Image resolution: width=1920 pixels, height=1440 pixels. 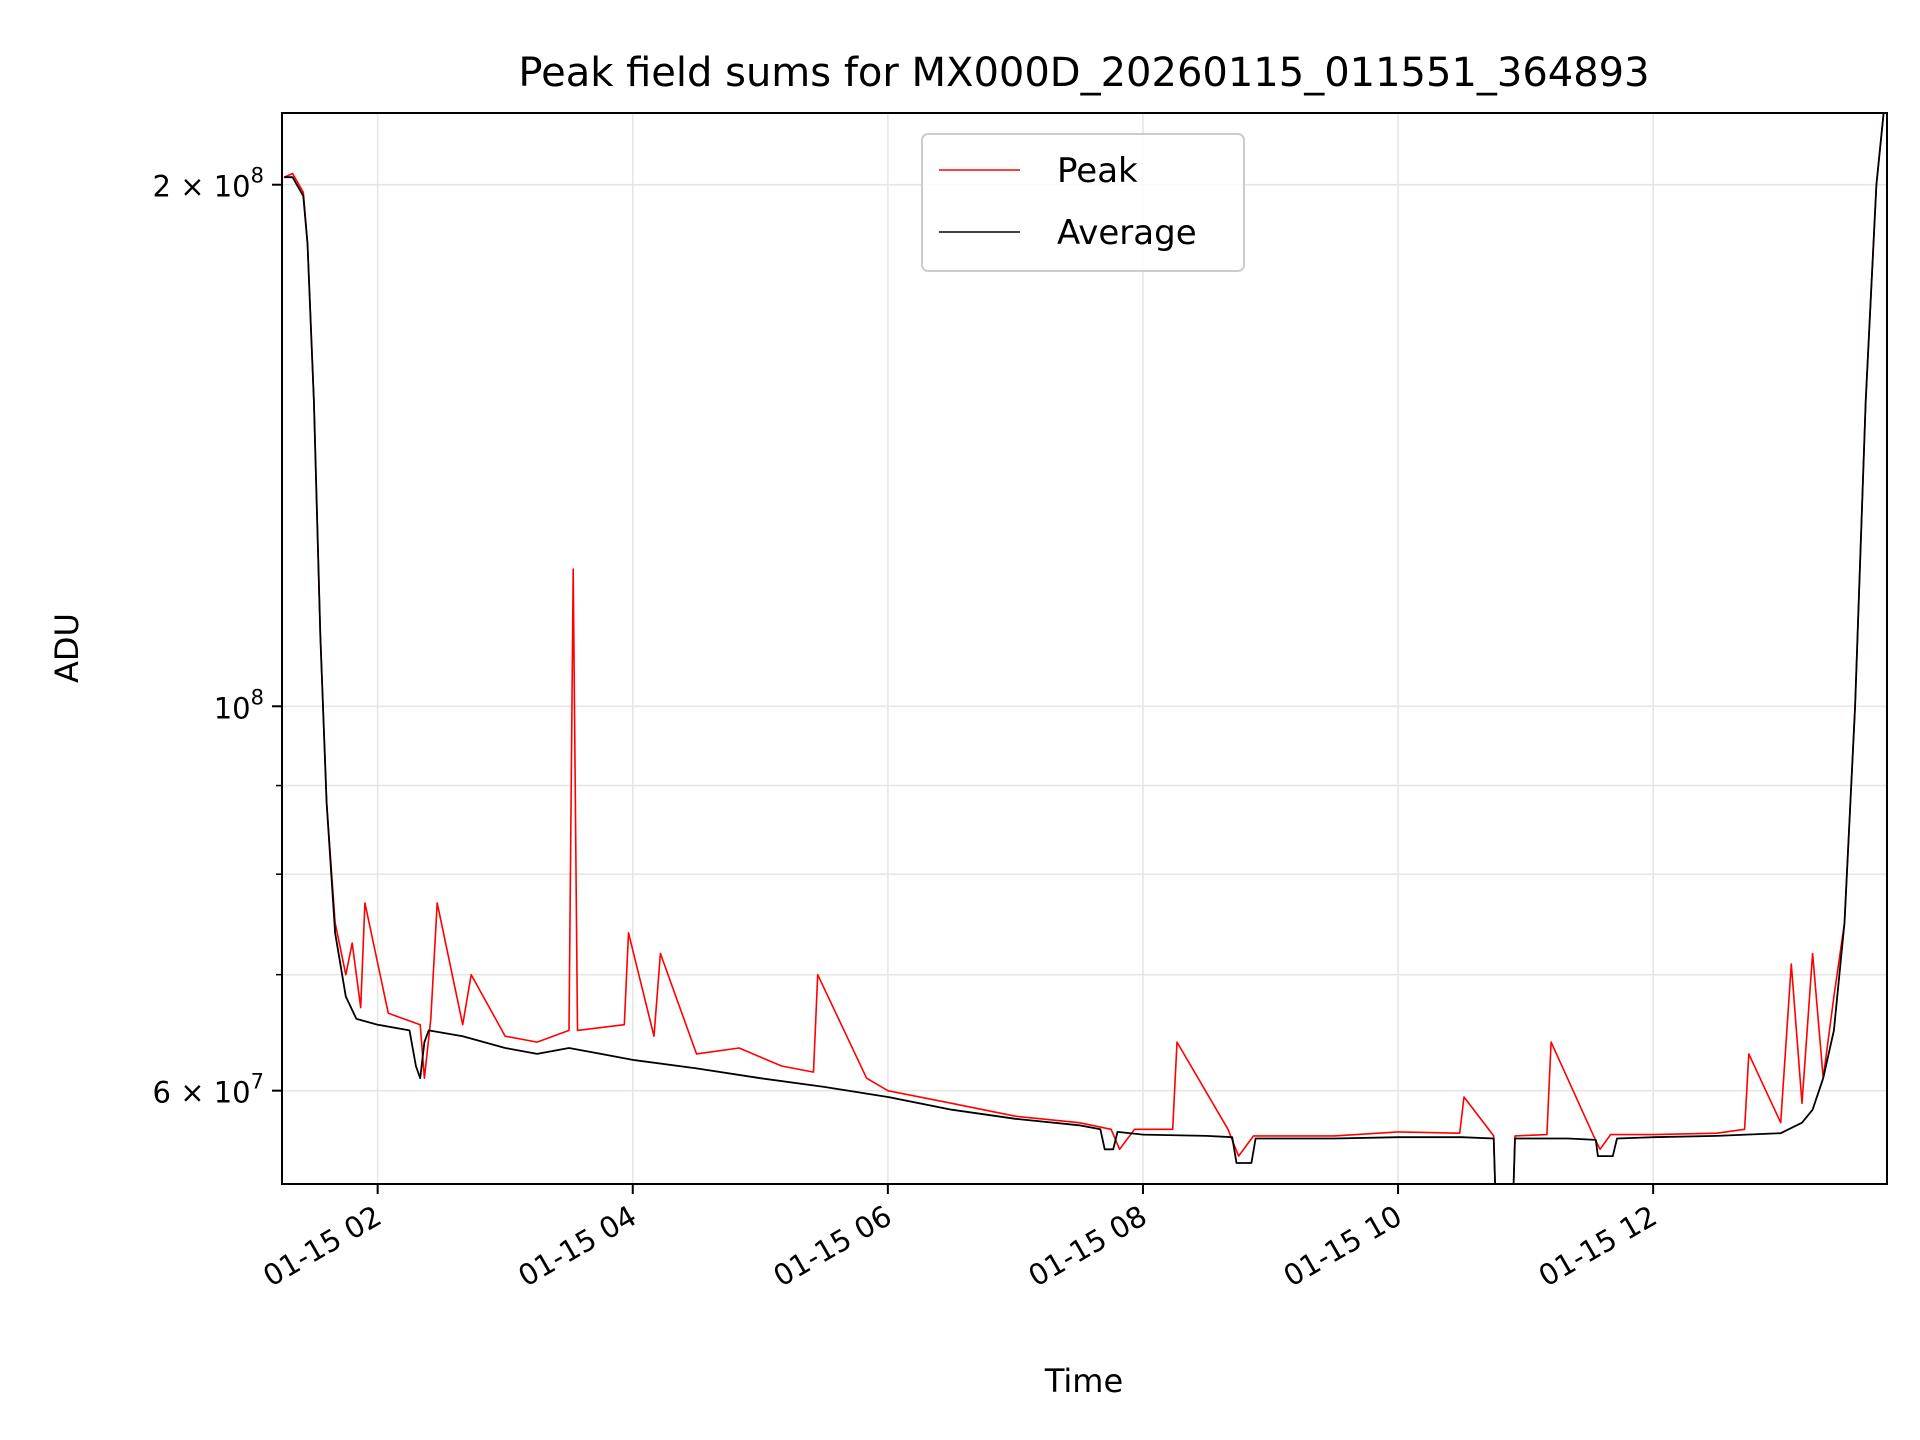 I want to click on x-axis-label: Time, so click(x=1083, y=1381).